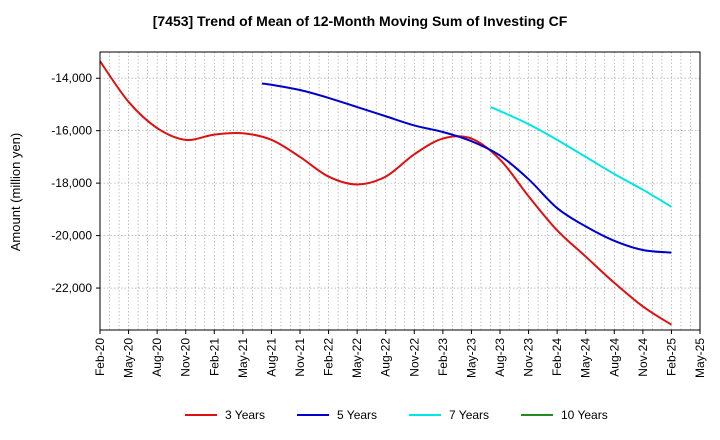 This screenshot has height=440, width=720. What do you see at coordinates (643, 357) in the screenshot?
I see `x-tick-label: Nov-24` at bounding box center [643, 357].